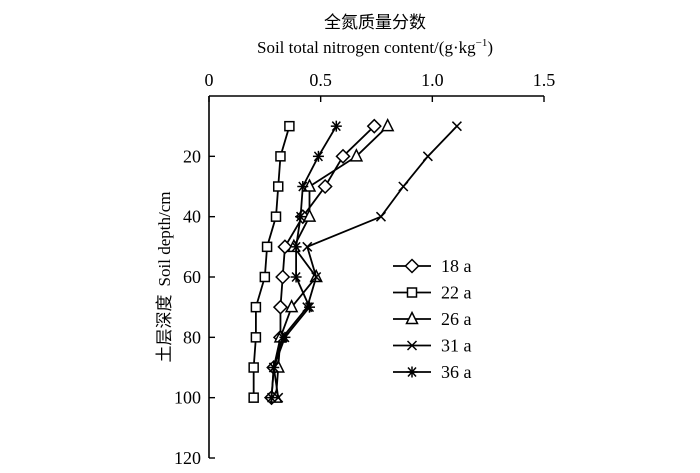 The width and height of the screenshot is (700, 473). I want to click on legend-item: 18 a, so click(432, 266).